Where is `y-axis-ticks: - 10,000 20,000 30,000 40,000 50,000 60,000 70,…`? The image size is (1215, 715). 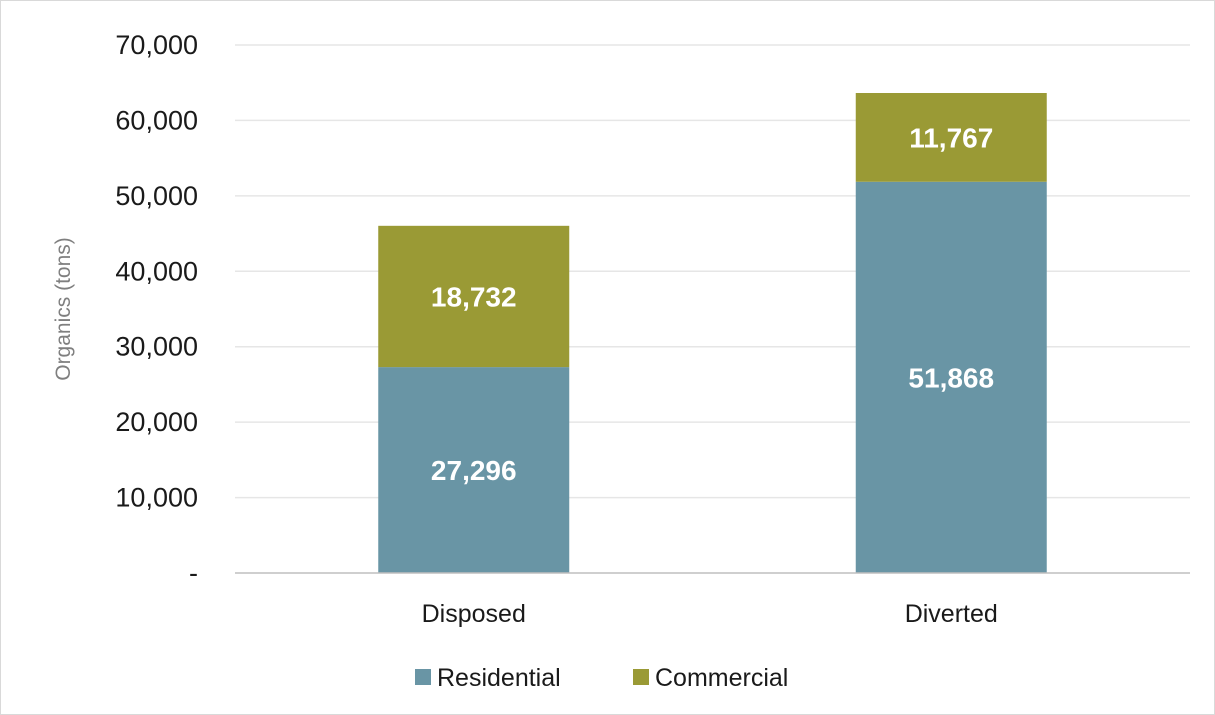
y-axis-ticks: - 10,000 20,000 30,000 40,000 50,000 60,000 70,… is located at coordinates (156, 309).